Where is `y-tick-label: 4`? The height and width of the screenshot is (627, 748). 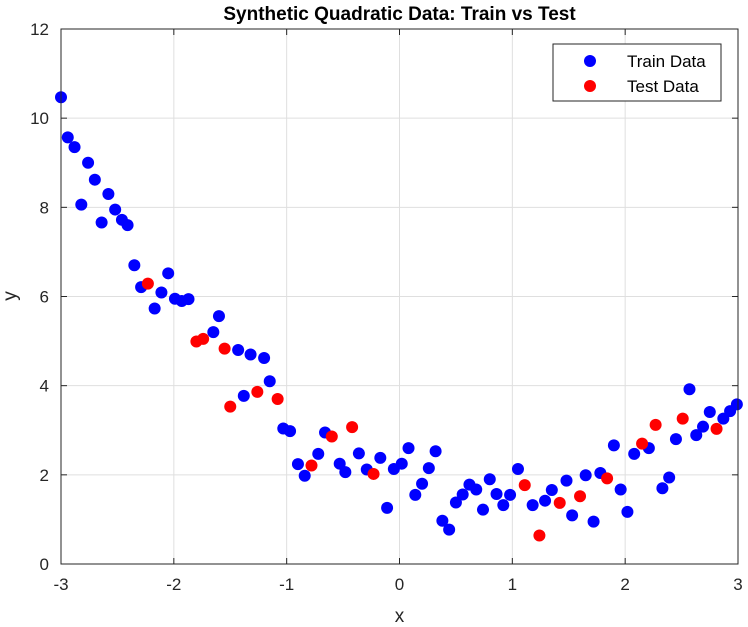
y-tick-label: 4 is located at coordinates (44, 386).